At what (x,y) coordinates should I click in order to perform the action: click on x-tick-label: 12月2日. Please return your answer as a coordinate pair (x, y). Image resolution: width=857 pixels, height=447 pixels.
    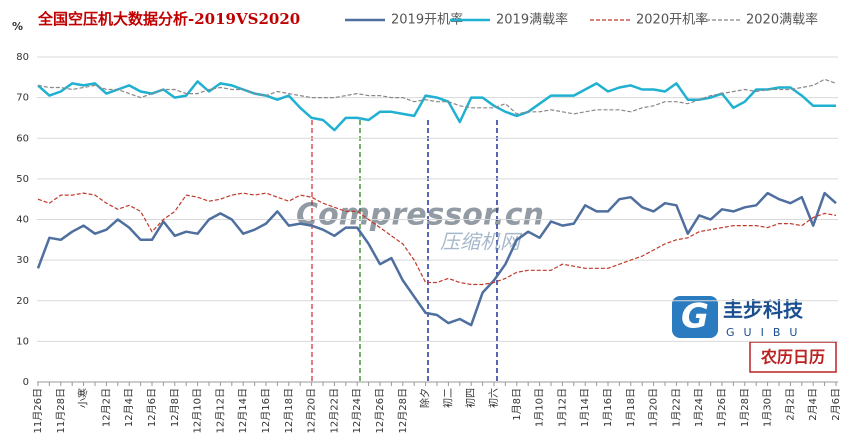
    Looking at the image, I should click on (106, 407).